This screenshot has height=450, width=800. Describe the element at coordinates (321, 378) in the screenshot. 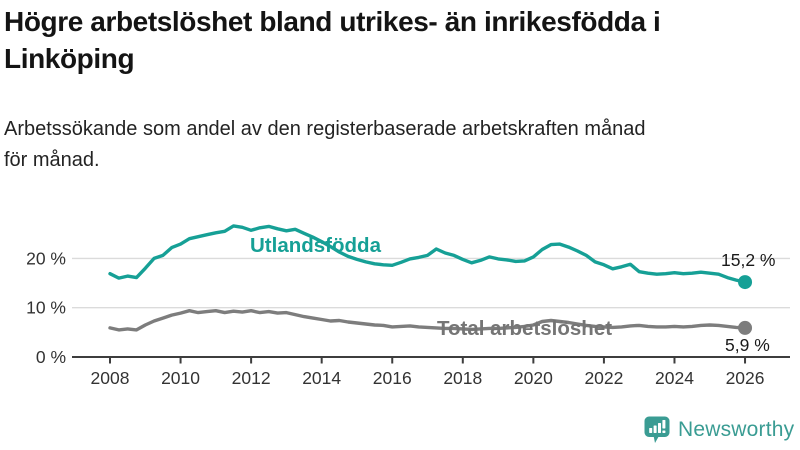

I see `x-tick-label: 2014` at that location.